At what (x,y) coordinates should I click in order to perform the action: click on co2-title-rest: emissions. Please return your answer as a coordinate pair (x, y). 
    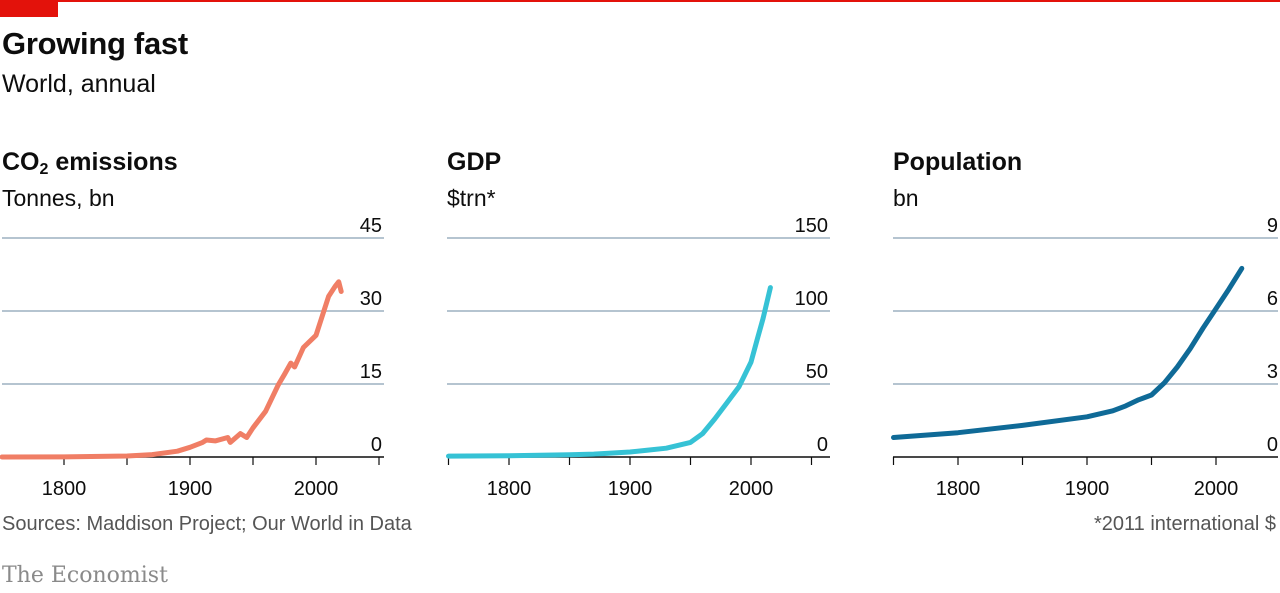
    Looking at the image, I should click on (113, 162).